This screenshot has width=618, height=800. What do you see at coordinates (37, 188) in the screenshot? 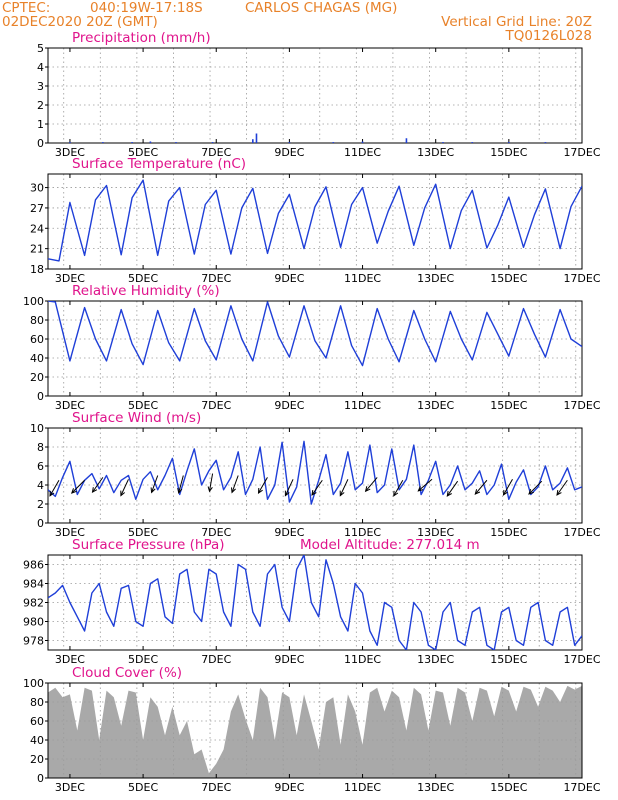
I see `y-tick-label: 30` at bounding box center [37, 188].